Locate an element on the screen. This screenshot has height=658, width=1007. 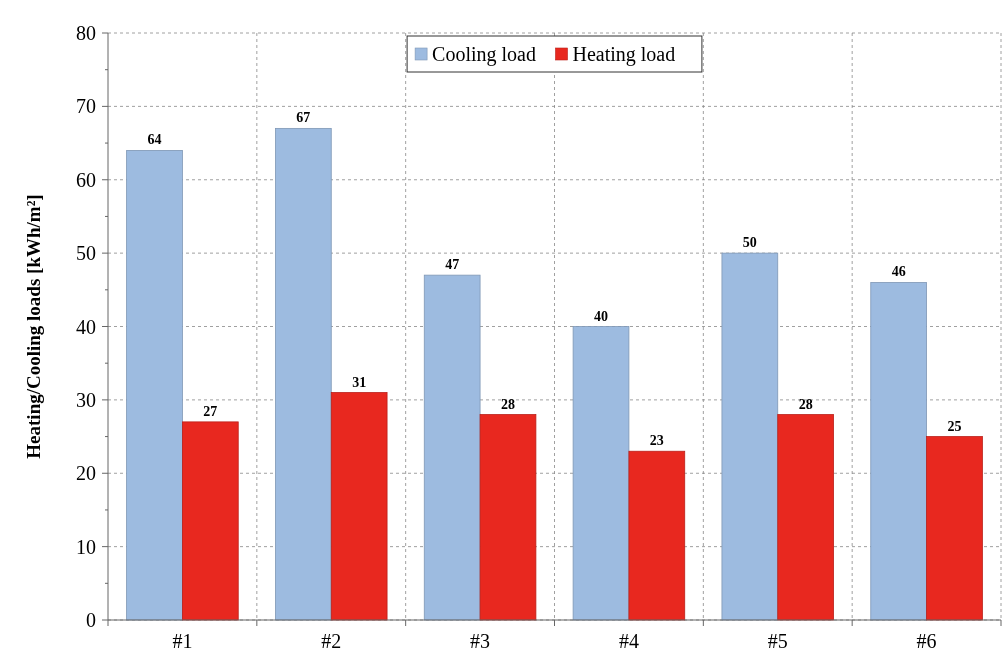
data-label: 46 is located at coordinates (898, 272).